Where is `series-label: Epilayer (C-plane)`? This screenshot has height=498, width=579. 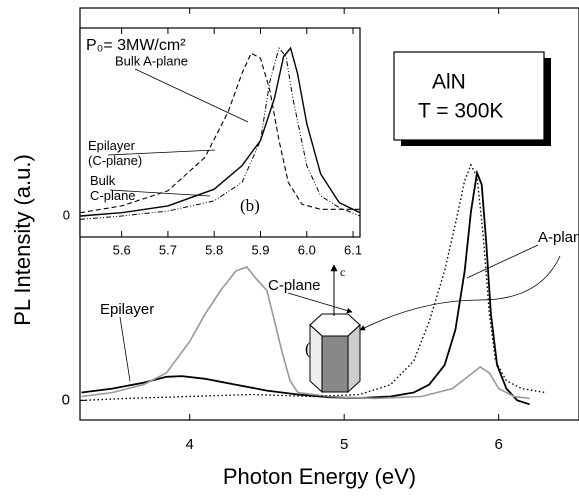
series-label: Epilayer (C-plane) is located at coordinates (115, 153).